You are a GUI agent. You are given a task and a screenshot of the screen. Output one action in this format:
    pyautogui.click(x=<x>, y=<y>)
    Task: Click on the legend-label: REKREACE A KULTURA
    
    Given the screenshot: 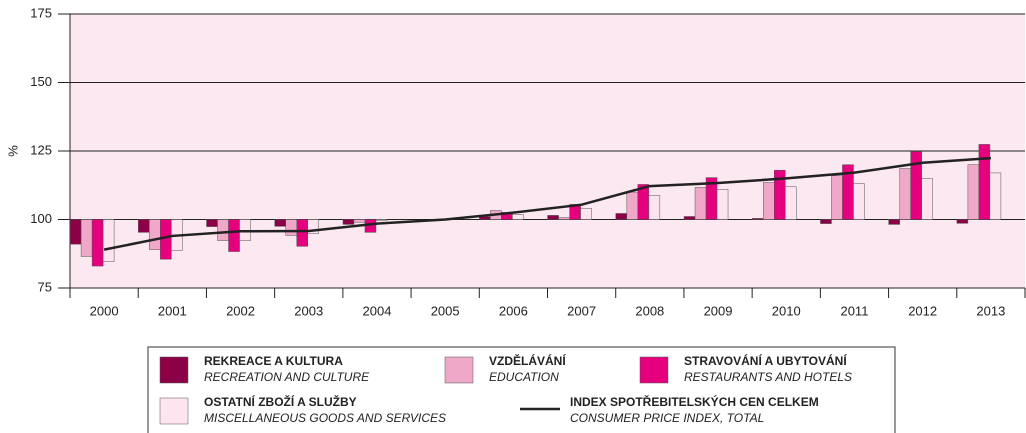 What is the action you would take?
    pyautogui.click(x=273, y=361)
    